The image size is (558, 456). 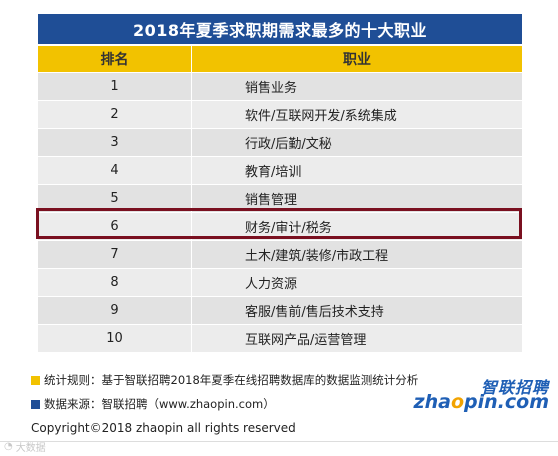 I want to click on rank-cell: 9, so click(x=115, y=310).